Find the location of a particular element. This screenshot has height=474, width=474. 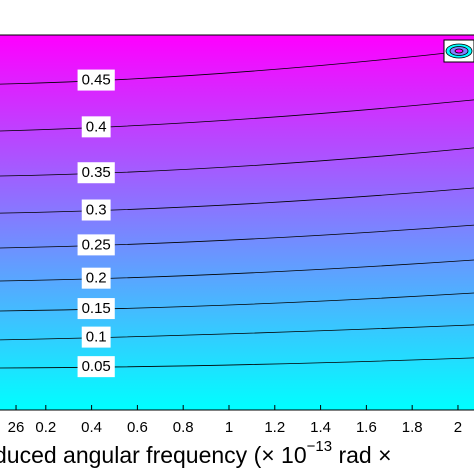

contour-label: 0.15 is located at coordinates (96, 308).